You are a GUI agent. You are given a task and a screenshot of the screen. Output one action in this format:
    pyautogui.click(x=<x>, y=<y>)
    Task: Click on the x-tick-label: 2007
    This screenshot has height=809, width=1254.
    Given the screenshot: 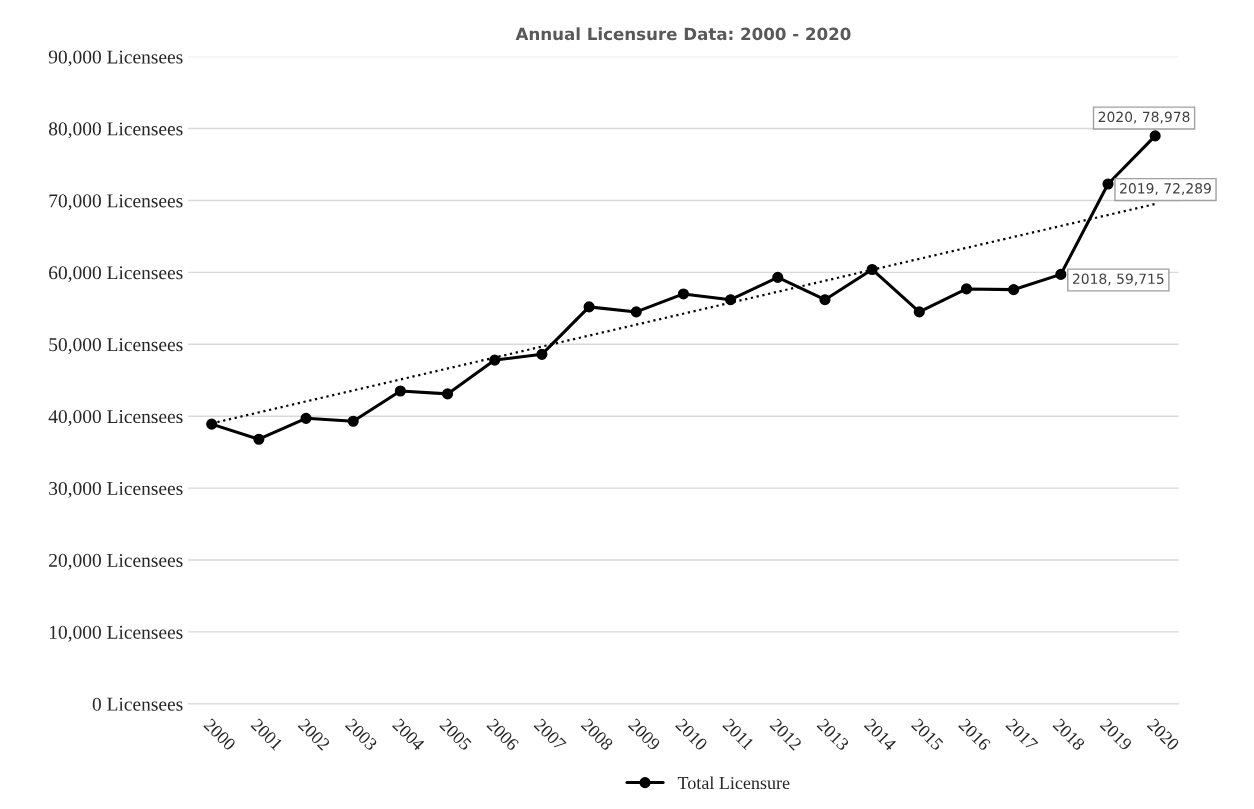 What is the action you would take?
    pyautogui.click(x=550, y=734)
    